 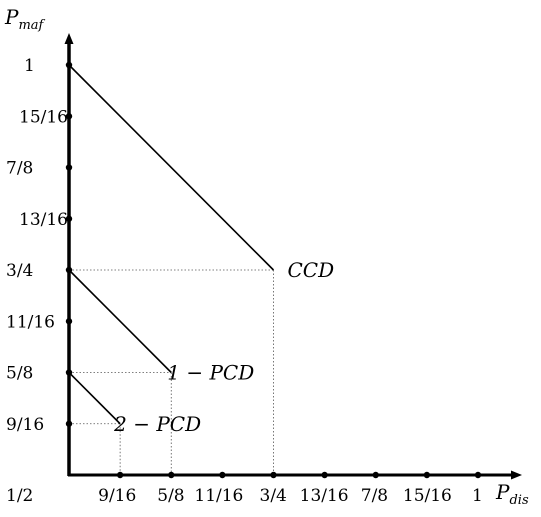 I want to click on y-tick-label: 7/8, so click(x=19, y=169).